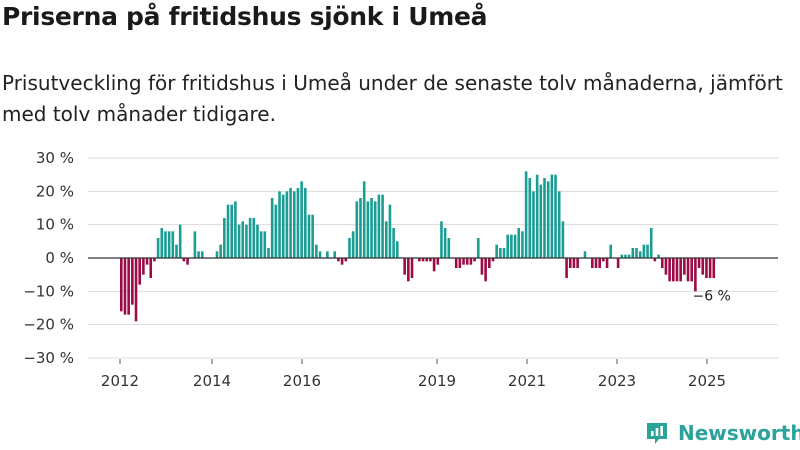  Describe the element at coordinates (59, 258) in the screenshot. I see `y-tick-label: 0 %` at that location.